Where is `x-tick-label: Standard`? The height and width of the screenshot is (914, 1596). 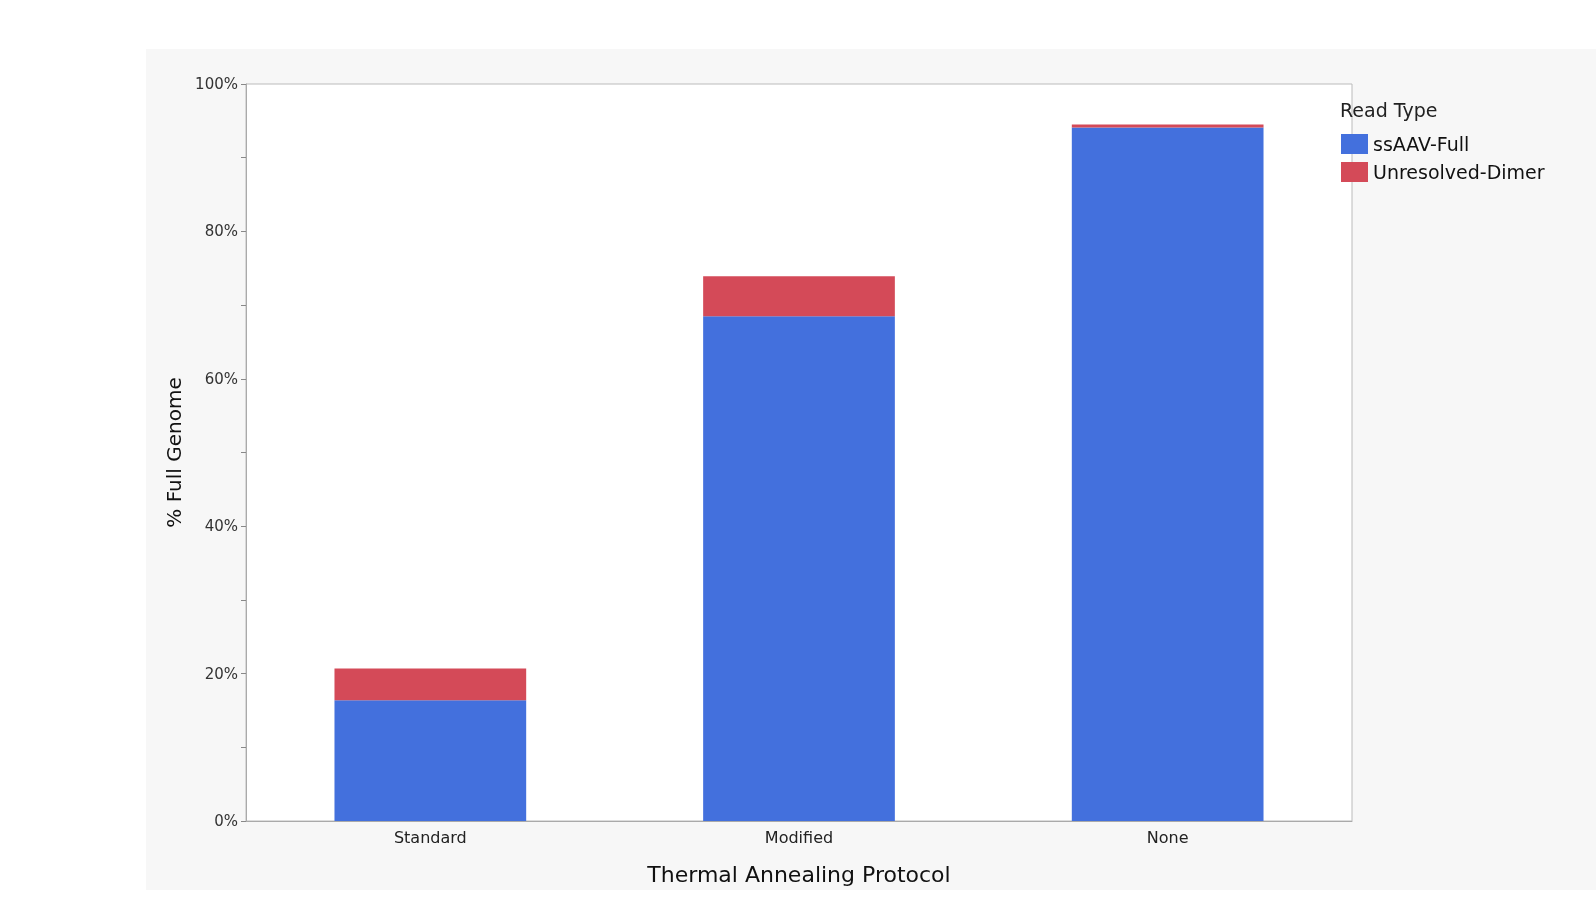
x-tick-label: Standard is located at coordinates (430, 837).